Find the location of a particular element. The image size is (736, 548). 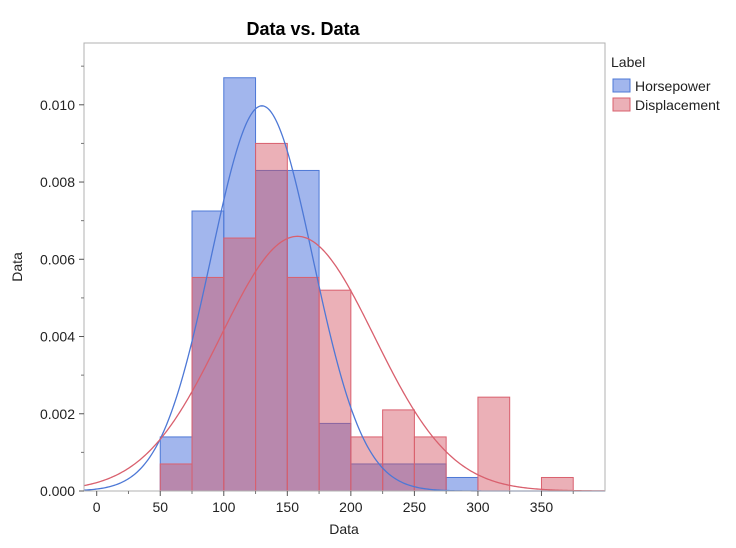

x-tick-label-350: 350 is located at coordinates (542, 507).